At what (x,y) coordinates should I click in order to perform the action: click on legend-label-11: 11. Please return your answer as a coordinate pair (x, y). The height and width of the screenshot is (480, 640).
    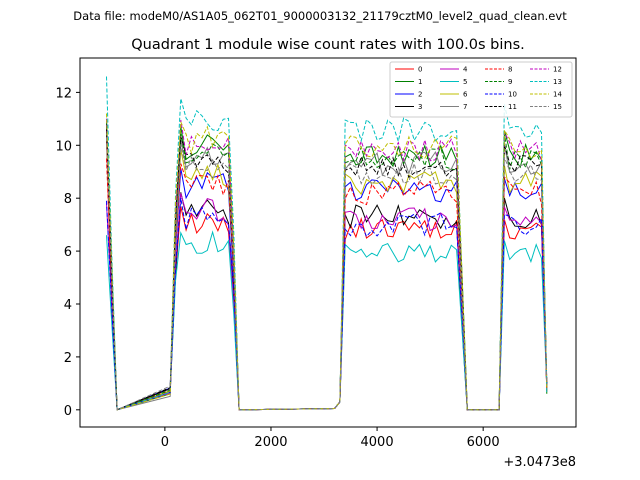
    Looking at the image, I should click on (512, 107).